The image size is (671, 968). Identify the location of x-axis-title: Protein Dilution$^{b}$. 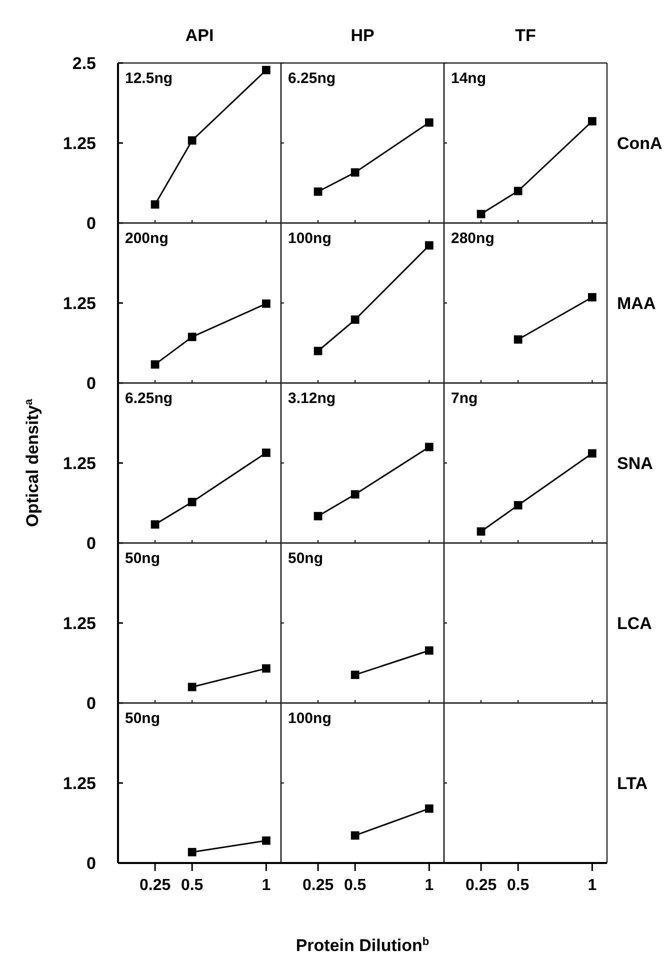
(363, 945).